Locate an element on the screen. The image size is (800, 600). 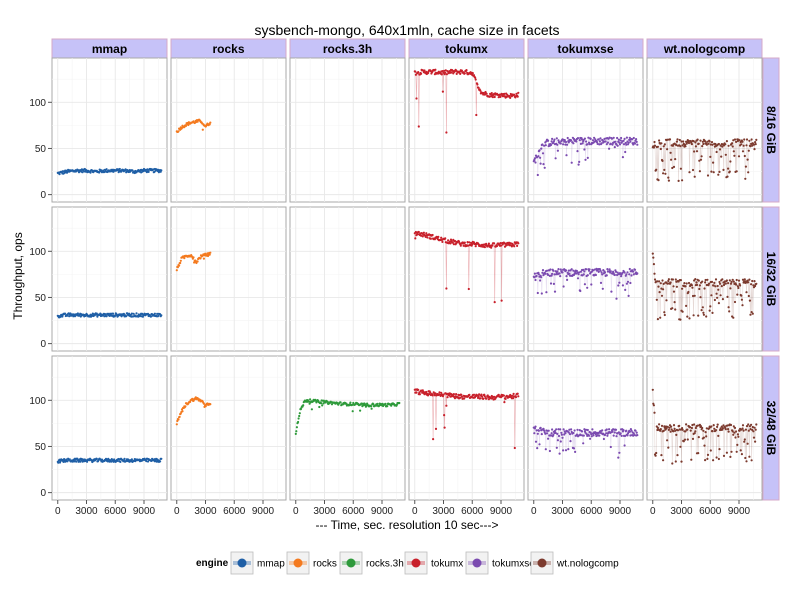
panel-tokumxse-32-48-gib is located at coordinates (585, 428).